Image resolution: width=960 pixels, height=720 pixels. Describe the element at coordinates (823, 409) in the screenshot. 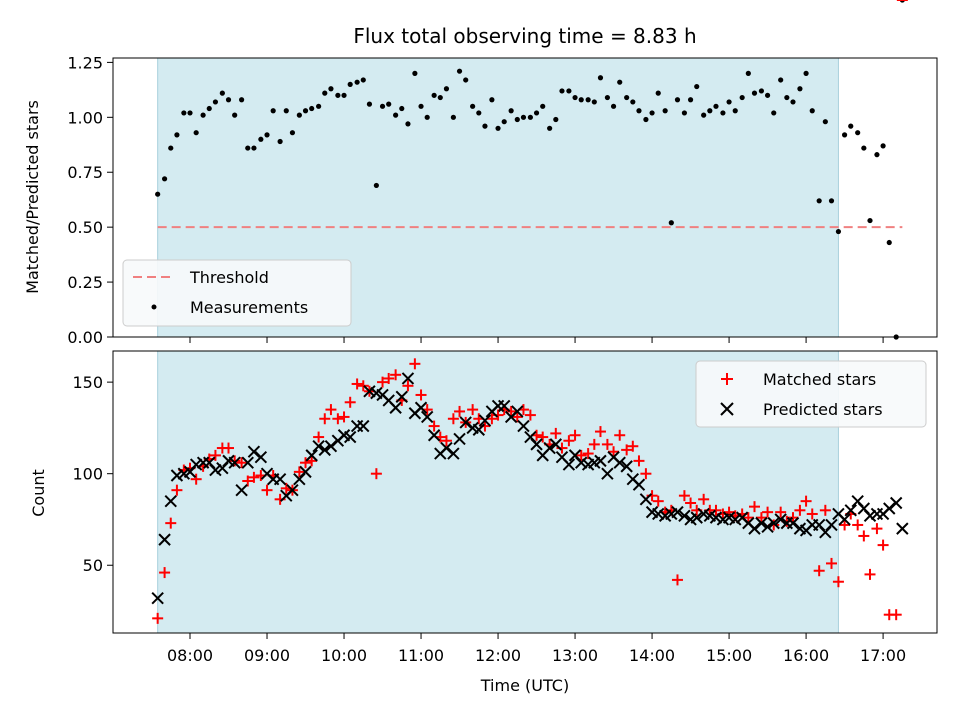

I see `legend-predicted-label: Predicted stars` at that location.